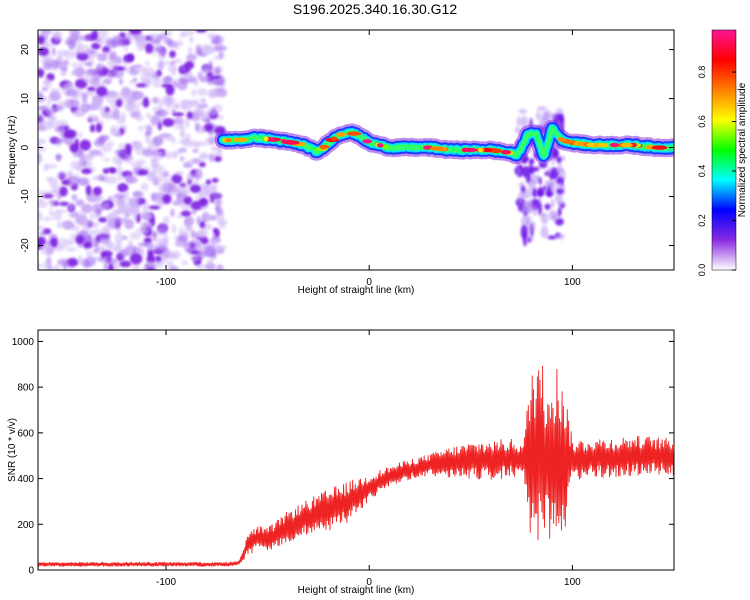  I want to click on disturbance-blobs, so click(540, 176).